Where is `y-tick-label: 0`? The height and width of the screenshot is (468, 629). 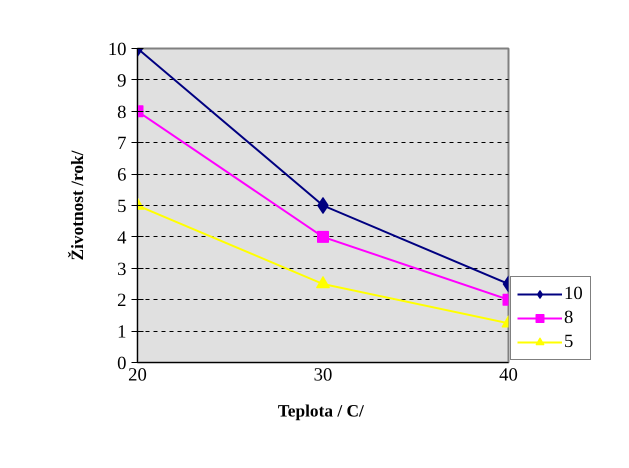 y-tick-label: 0 is located at coordinates (121, 363).